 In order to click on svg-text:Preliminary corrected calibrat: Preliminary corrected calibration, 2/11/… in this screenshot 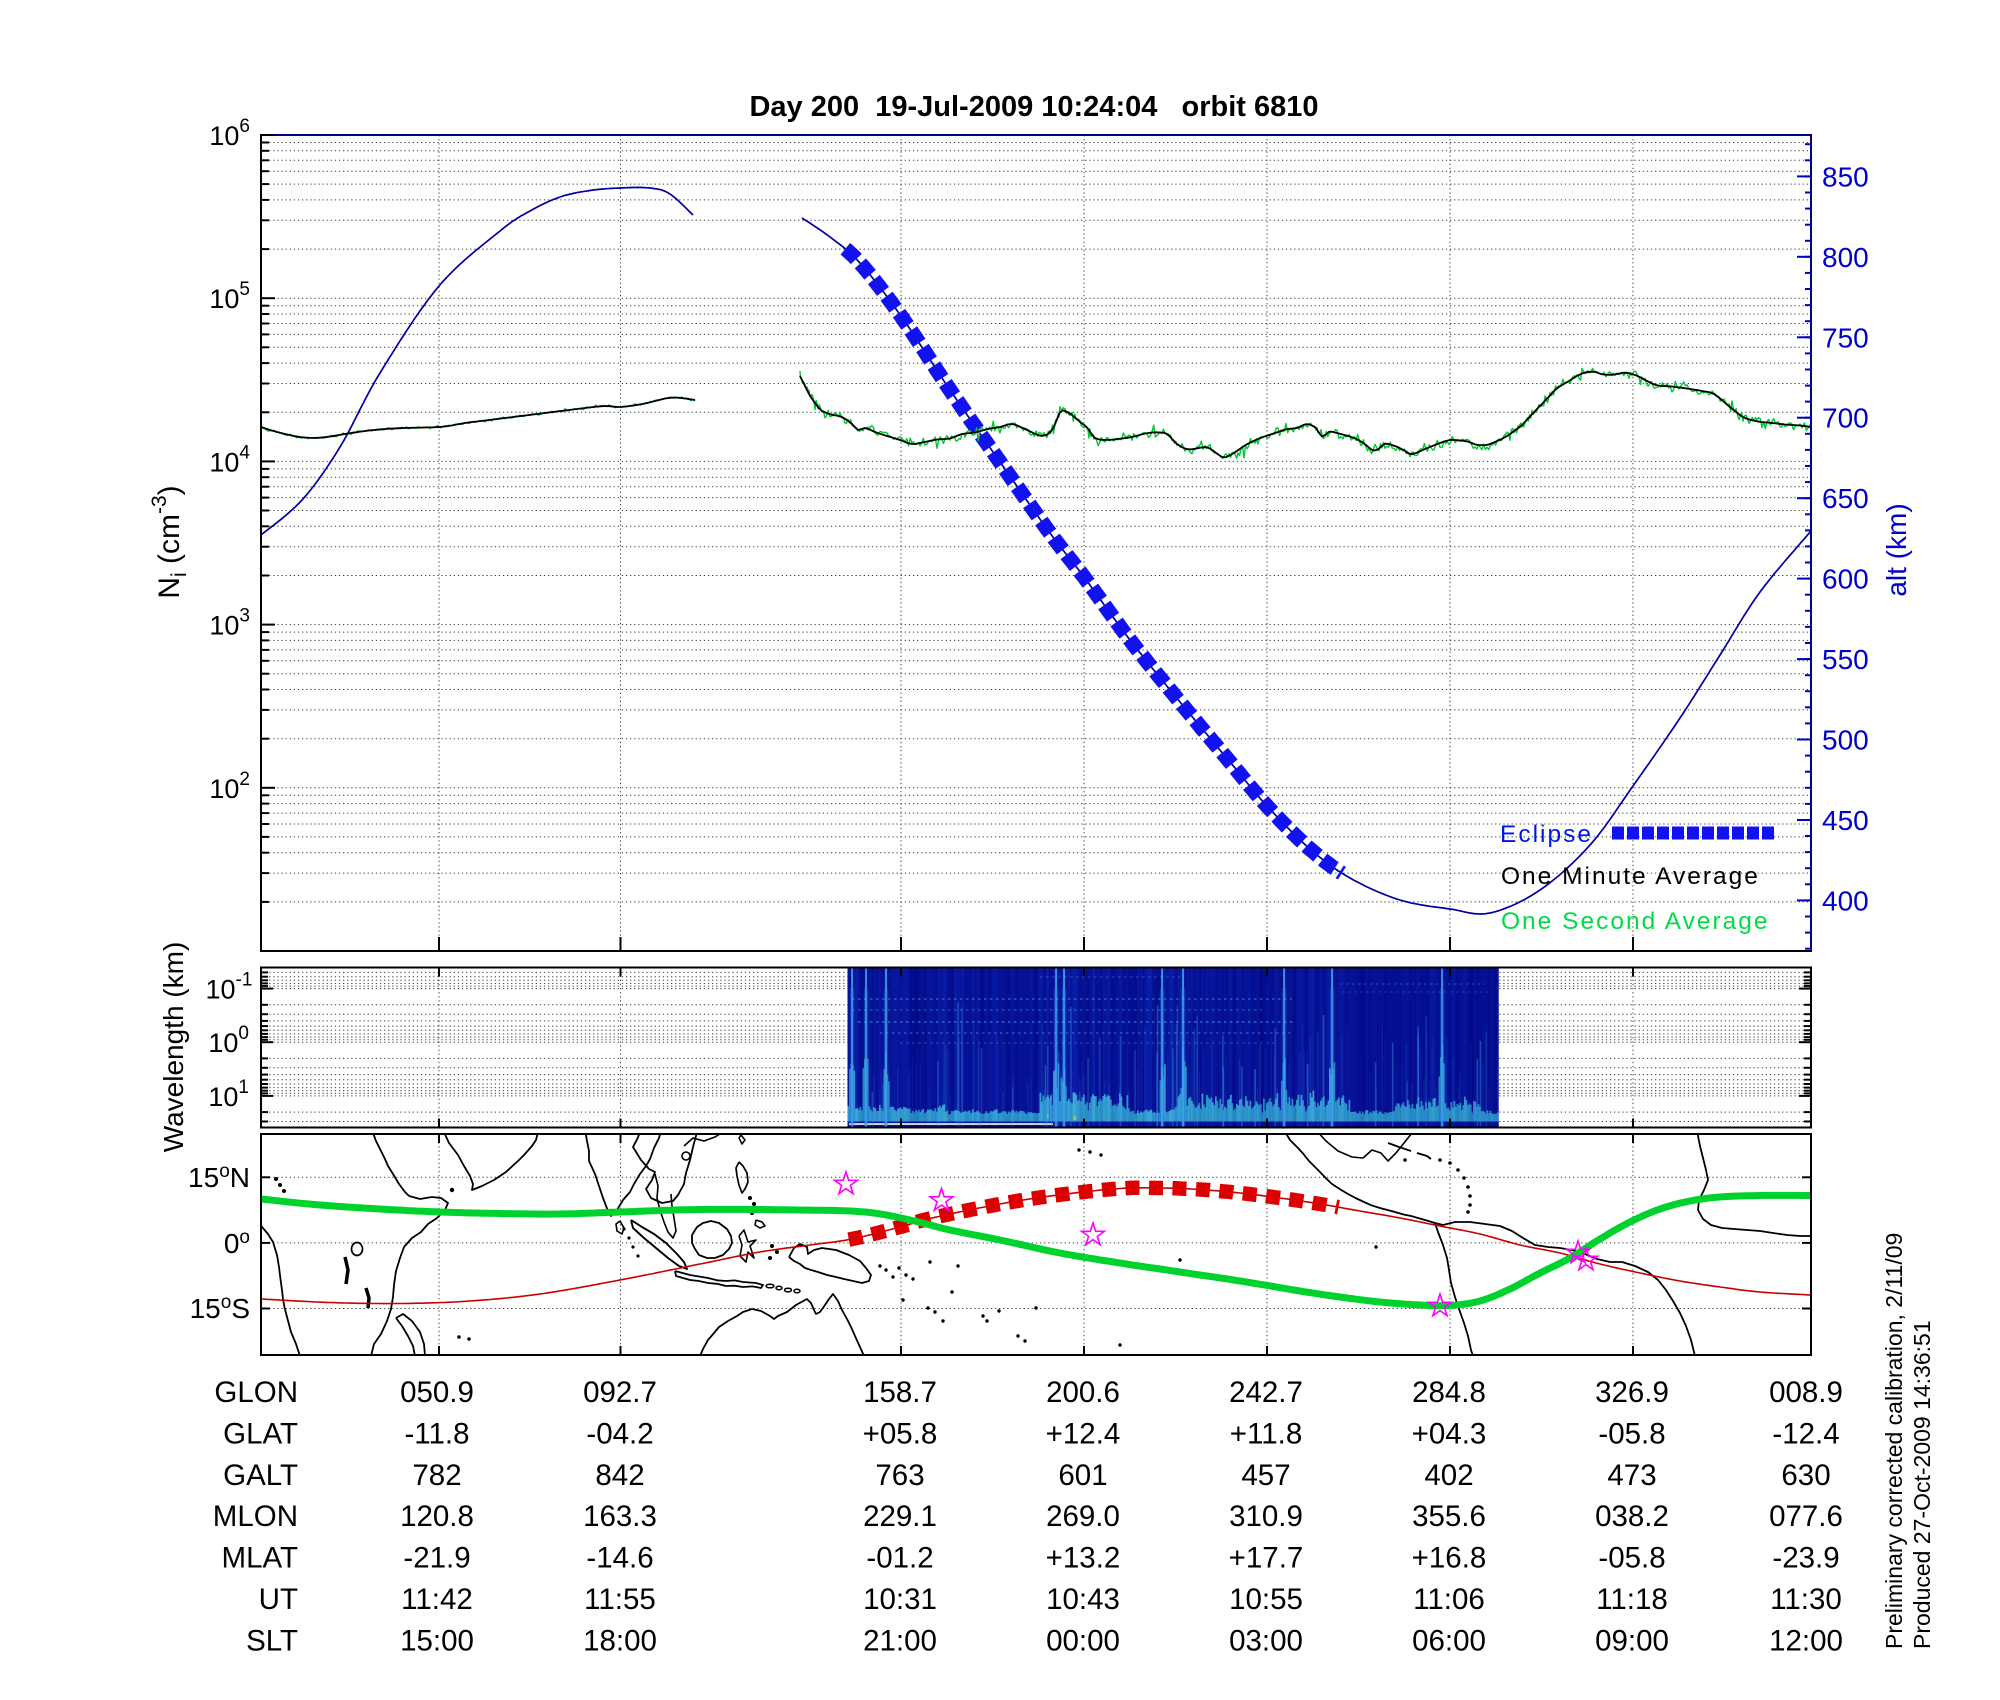, I will do `click(1894, 1441)`.